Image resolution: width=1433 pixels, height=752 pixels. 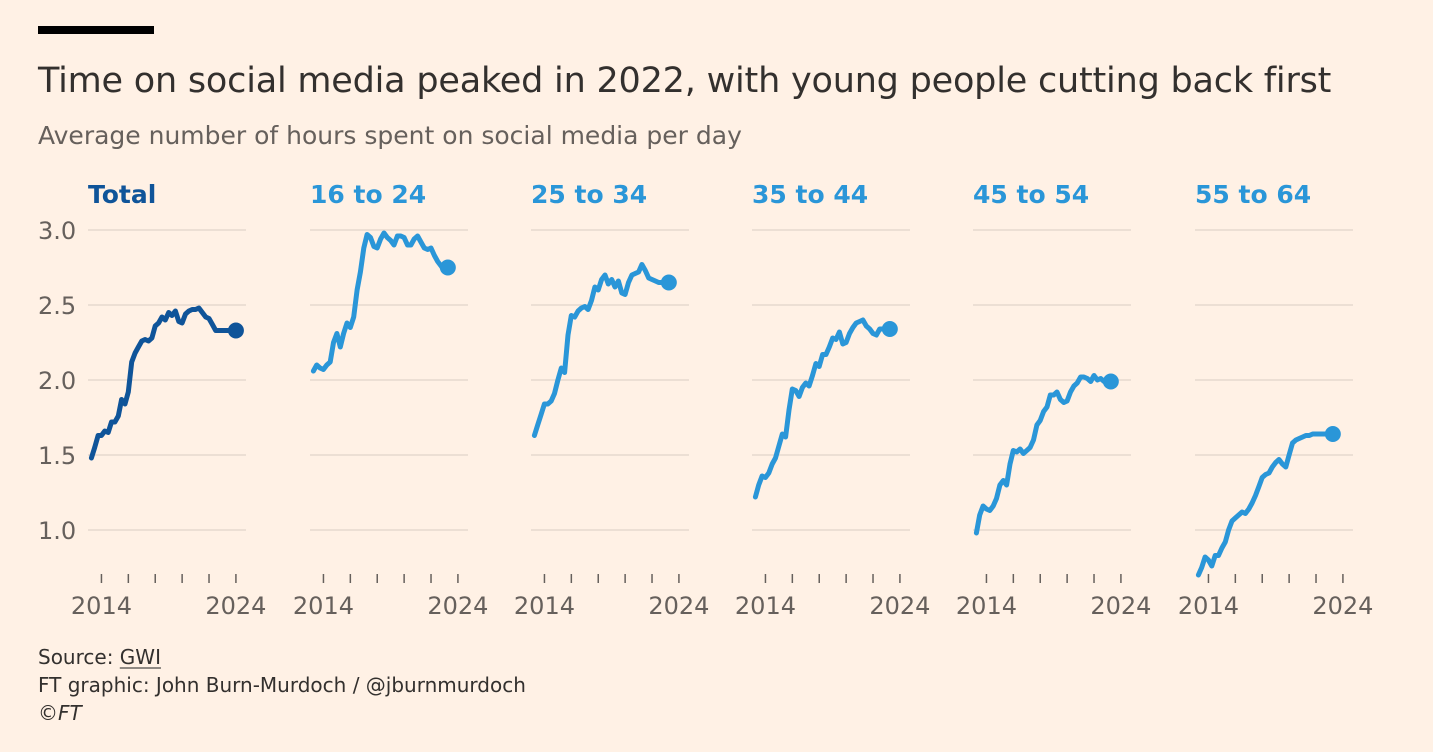 What do you see at coordinates (1253, 194) in the screenshot?
I see `panel-label-55-to-64: 55 to 64` at bounding box center [1253, 194].